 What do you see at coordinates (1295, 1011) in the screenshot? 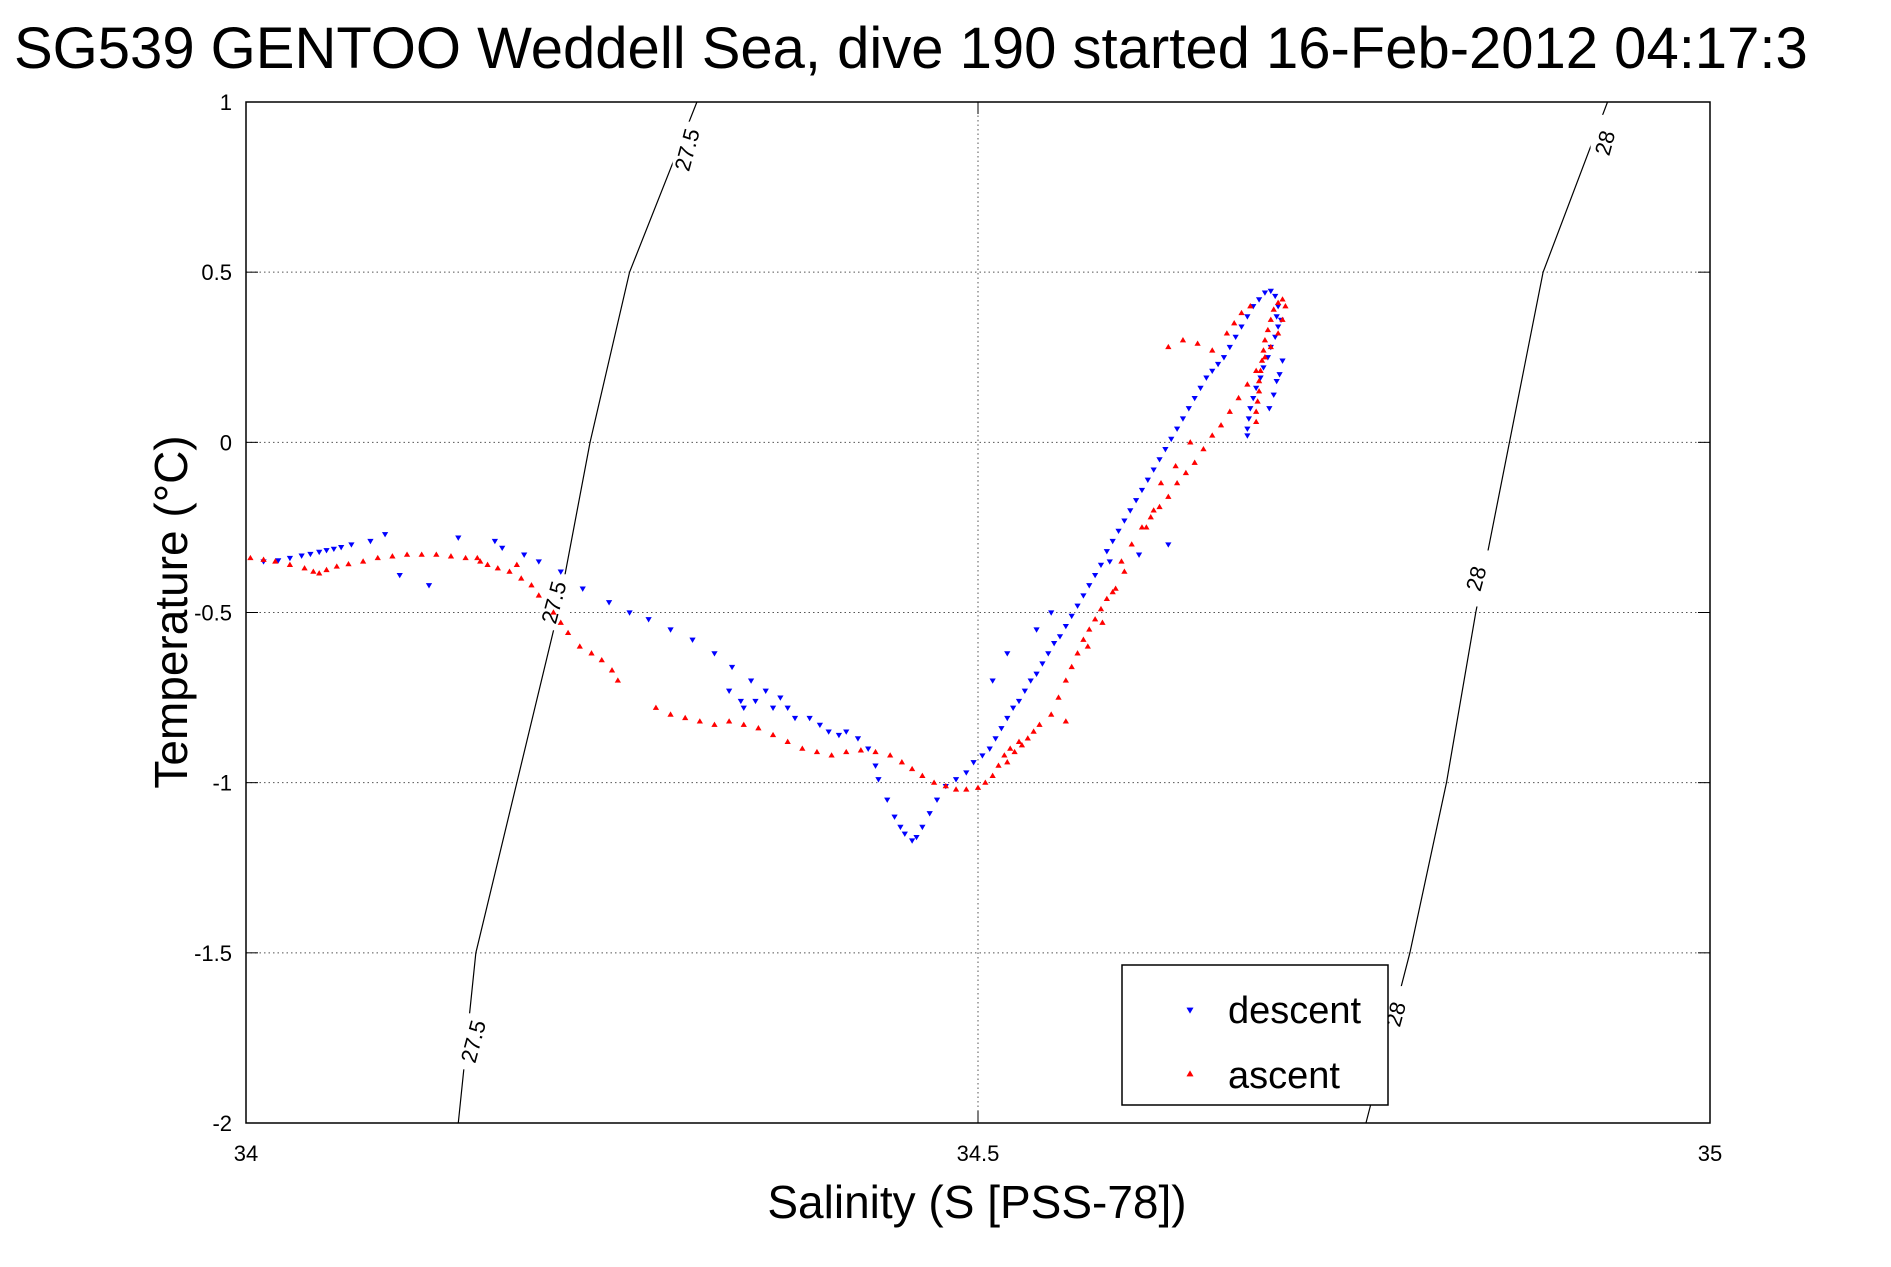
I see `legend-label-descent: descent` at bounding box center [1295, 1011].